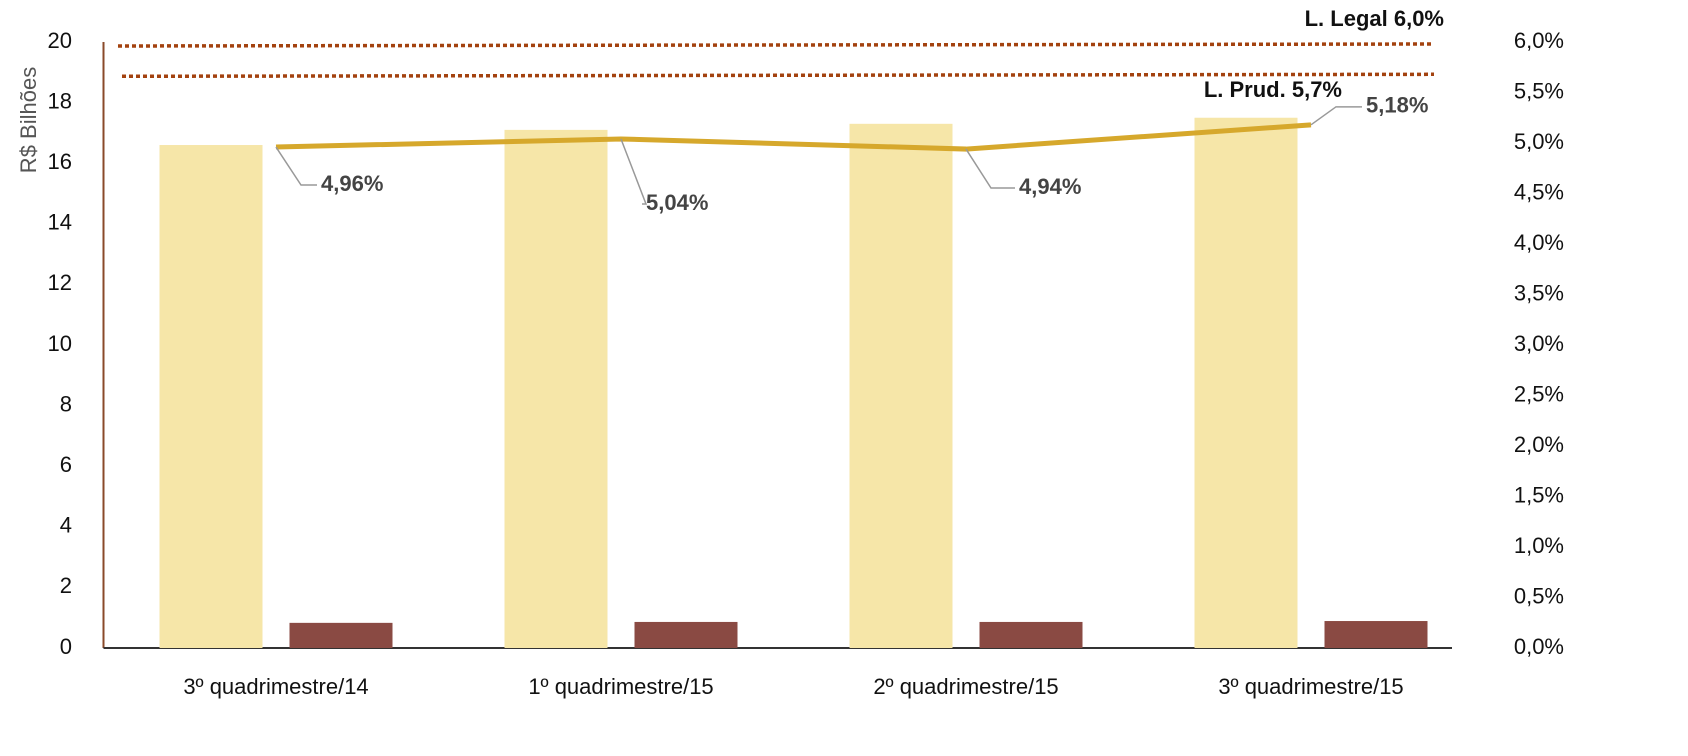  What do you see at coordinates (1539, 90) in the screenshot?
I see `y2-tick-label: 5,5%` at bounding box center [1539, 90].